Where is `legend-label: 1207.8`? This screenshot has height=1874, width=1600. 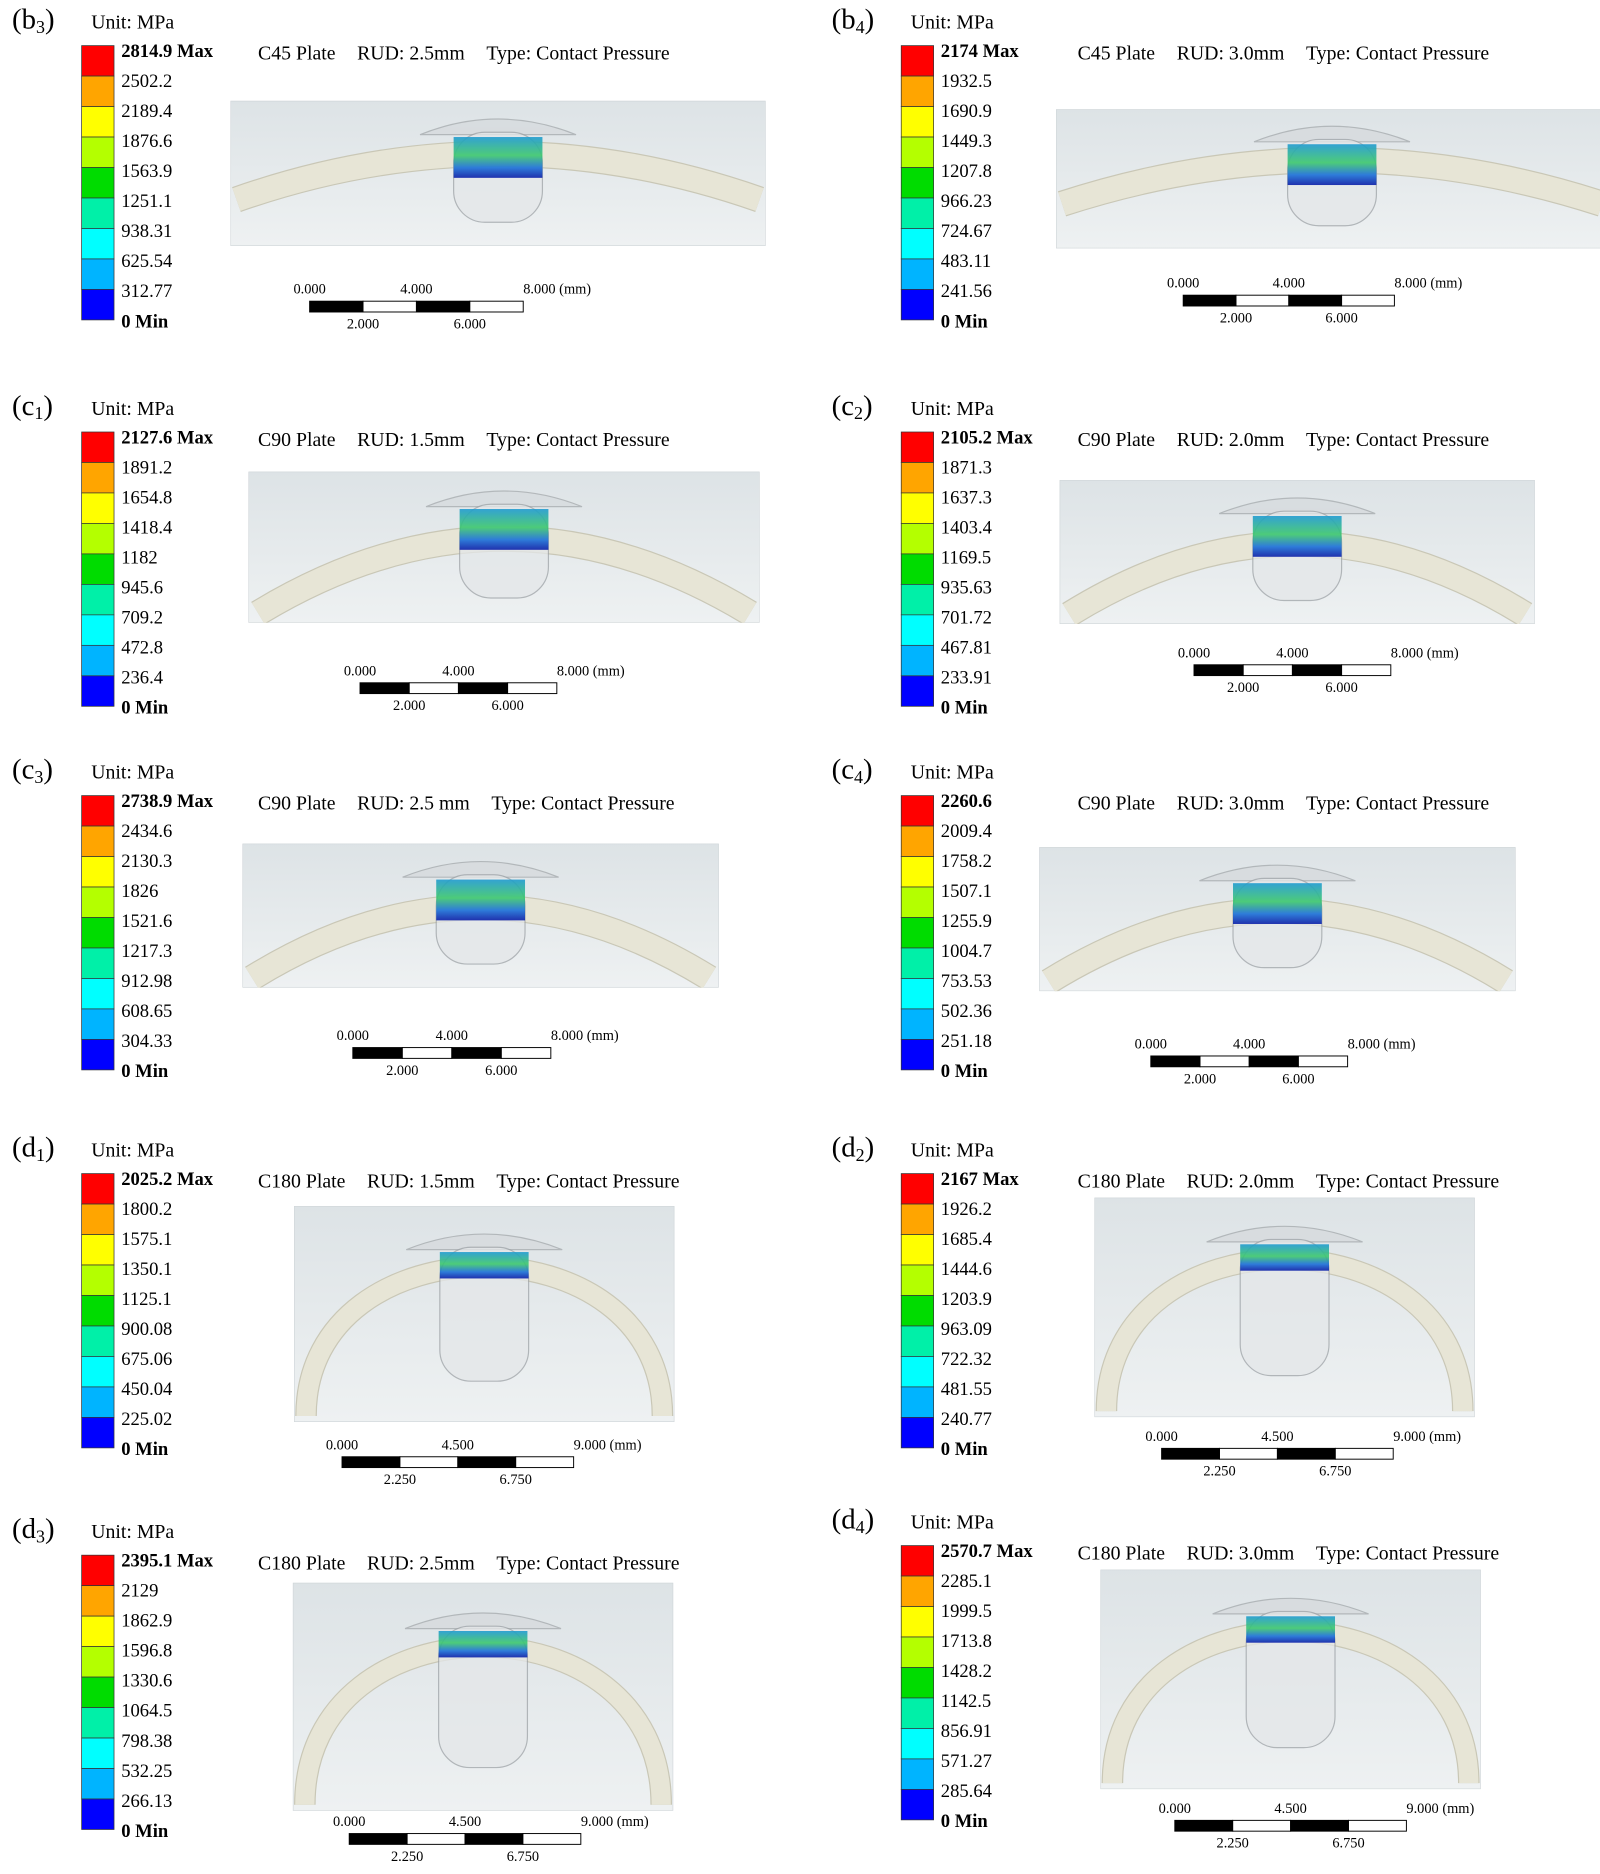
legend-label: 1207.8 is located at coordinates (966, 171).